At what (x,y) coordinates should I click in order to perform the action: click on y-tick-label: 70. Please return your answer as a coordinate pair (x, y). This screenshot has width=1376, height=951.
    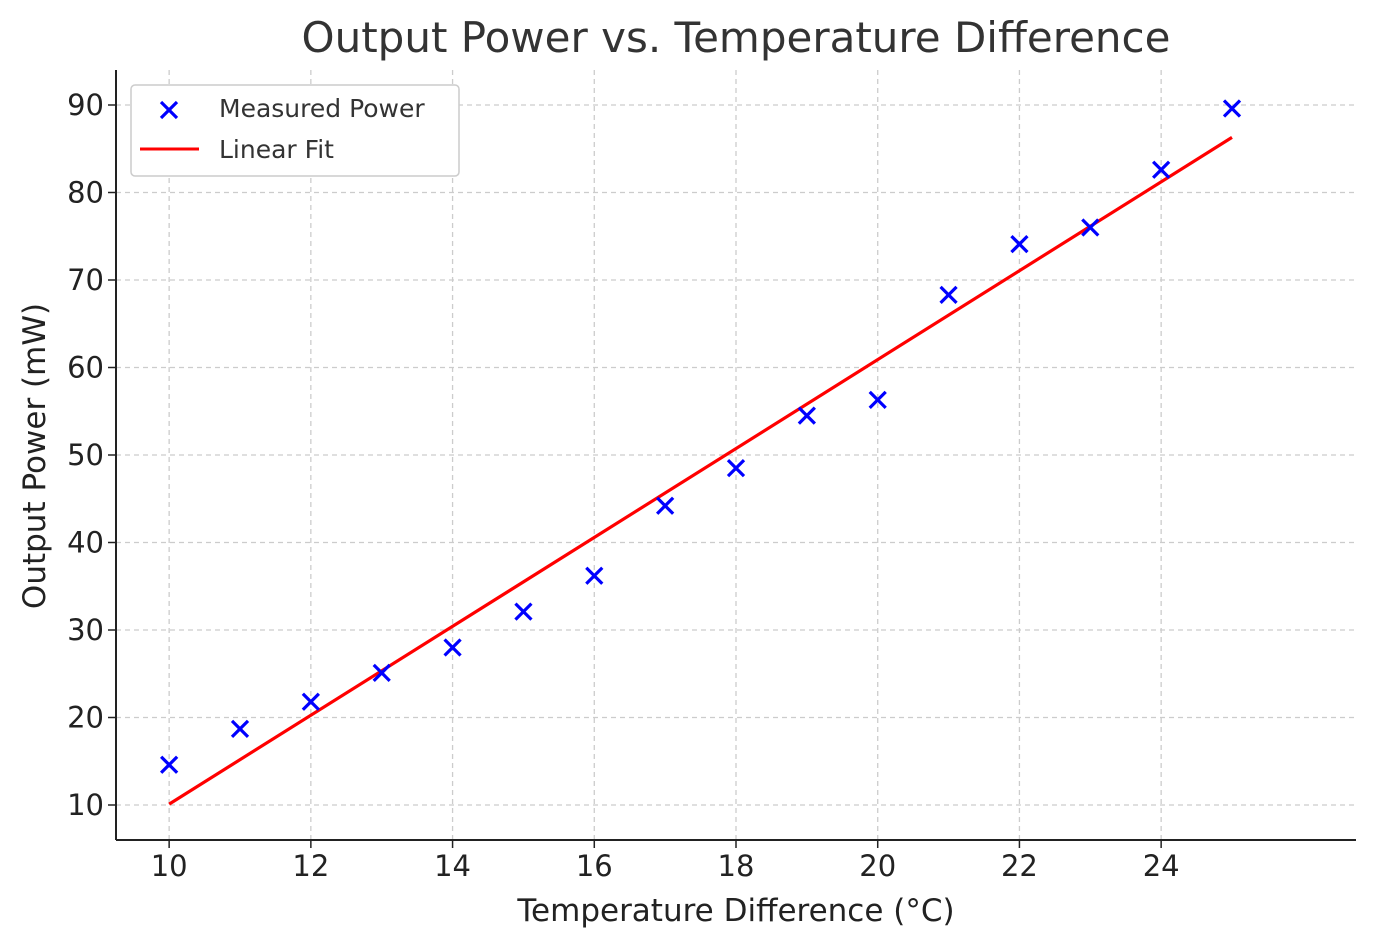
    Looking at the image, I should click on (85, 280).